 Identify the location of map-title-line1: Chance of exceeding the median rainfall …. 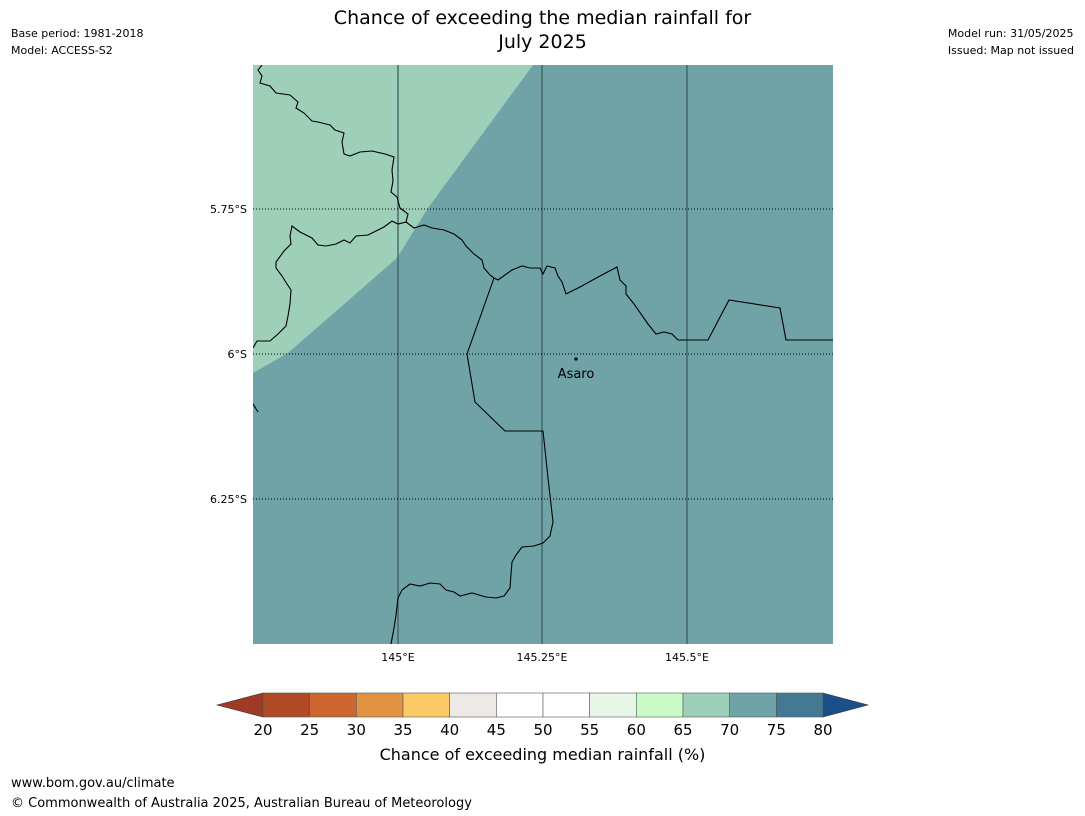
(542, 18).